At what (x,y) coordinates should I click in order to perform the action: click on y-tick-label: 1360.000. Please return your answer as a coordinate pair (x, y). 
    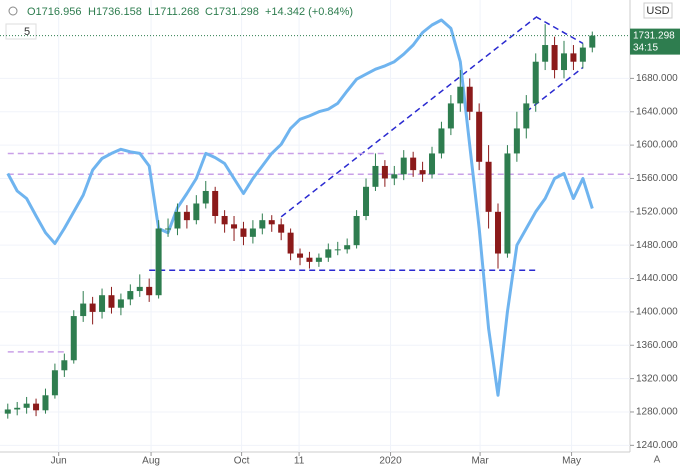
    Looking at the image, I should click on (657, 345).